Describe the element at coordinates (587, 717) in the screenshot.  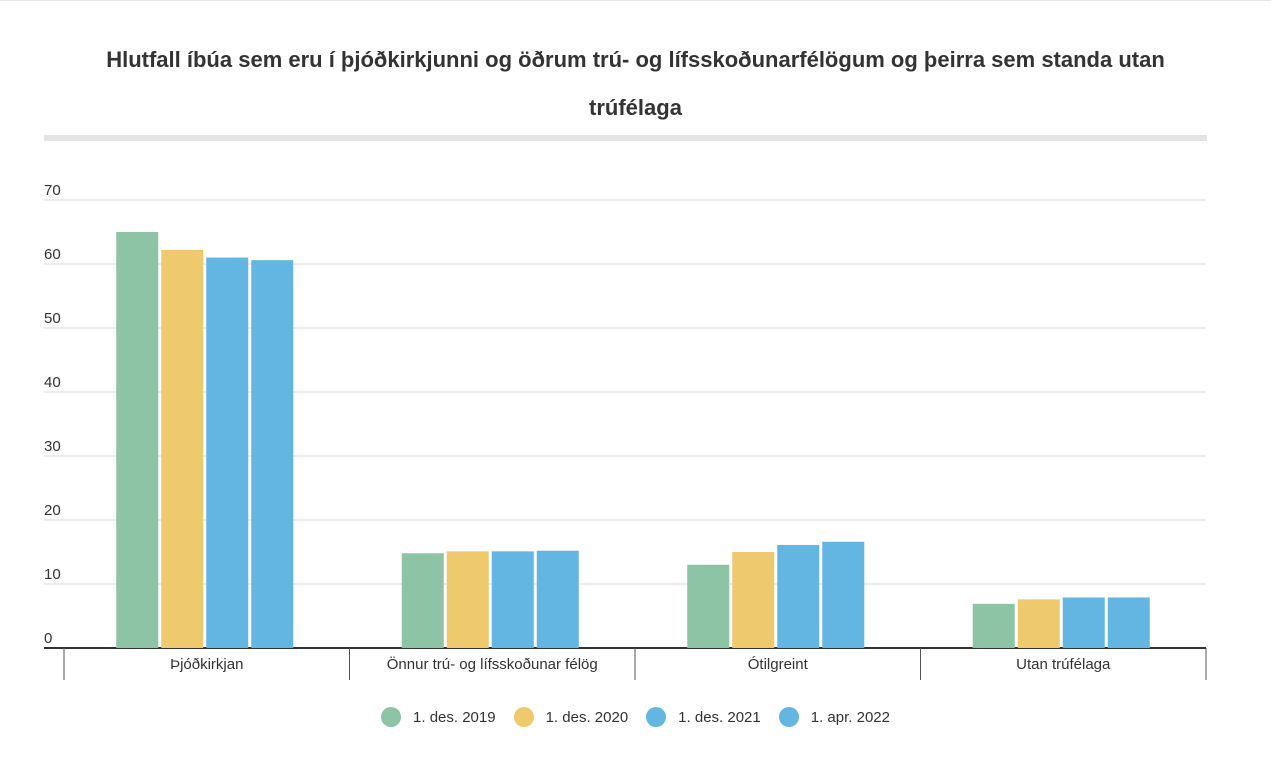
I see `legend-label: 1. des. 2020` at that location.